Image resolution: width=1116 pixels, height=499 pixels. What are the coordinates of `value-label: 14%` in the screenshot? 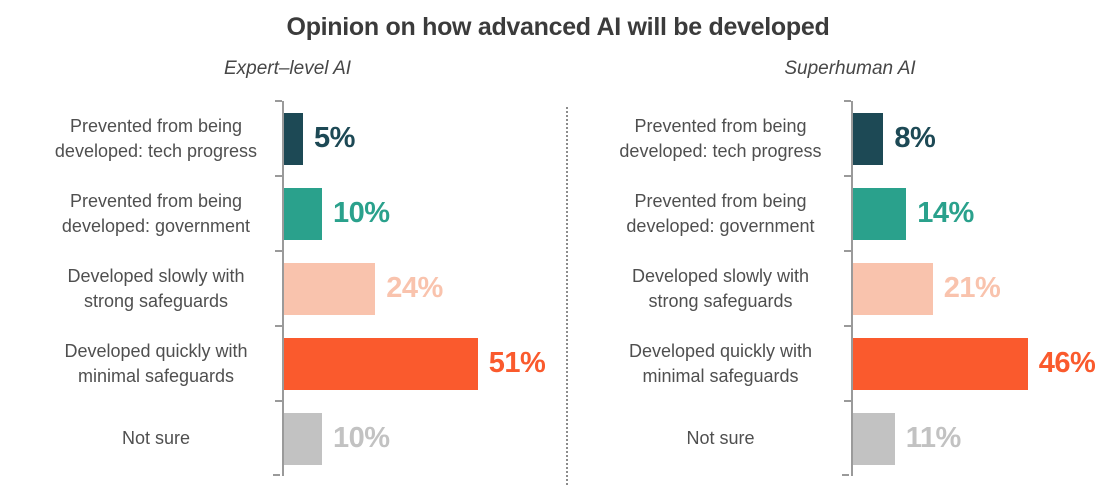 It's located at (945, 213).